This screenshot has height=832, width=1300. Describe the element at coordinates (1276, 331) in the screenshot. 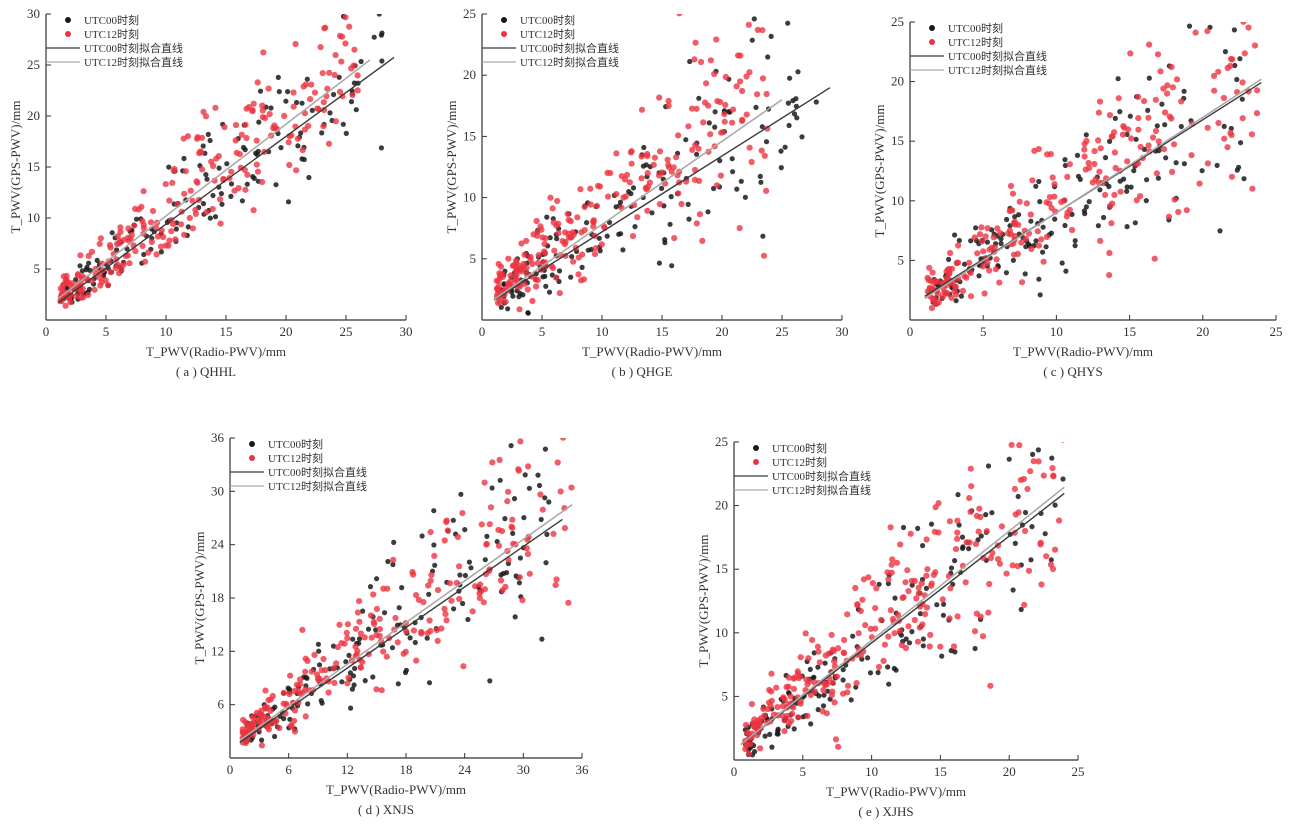

I see `x-tick-label: 25` at that location.